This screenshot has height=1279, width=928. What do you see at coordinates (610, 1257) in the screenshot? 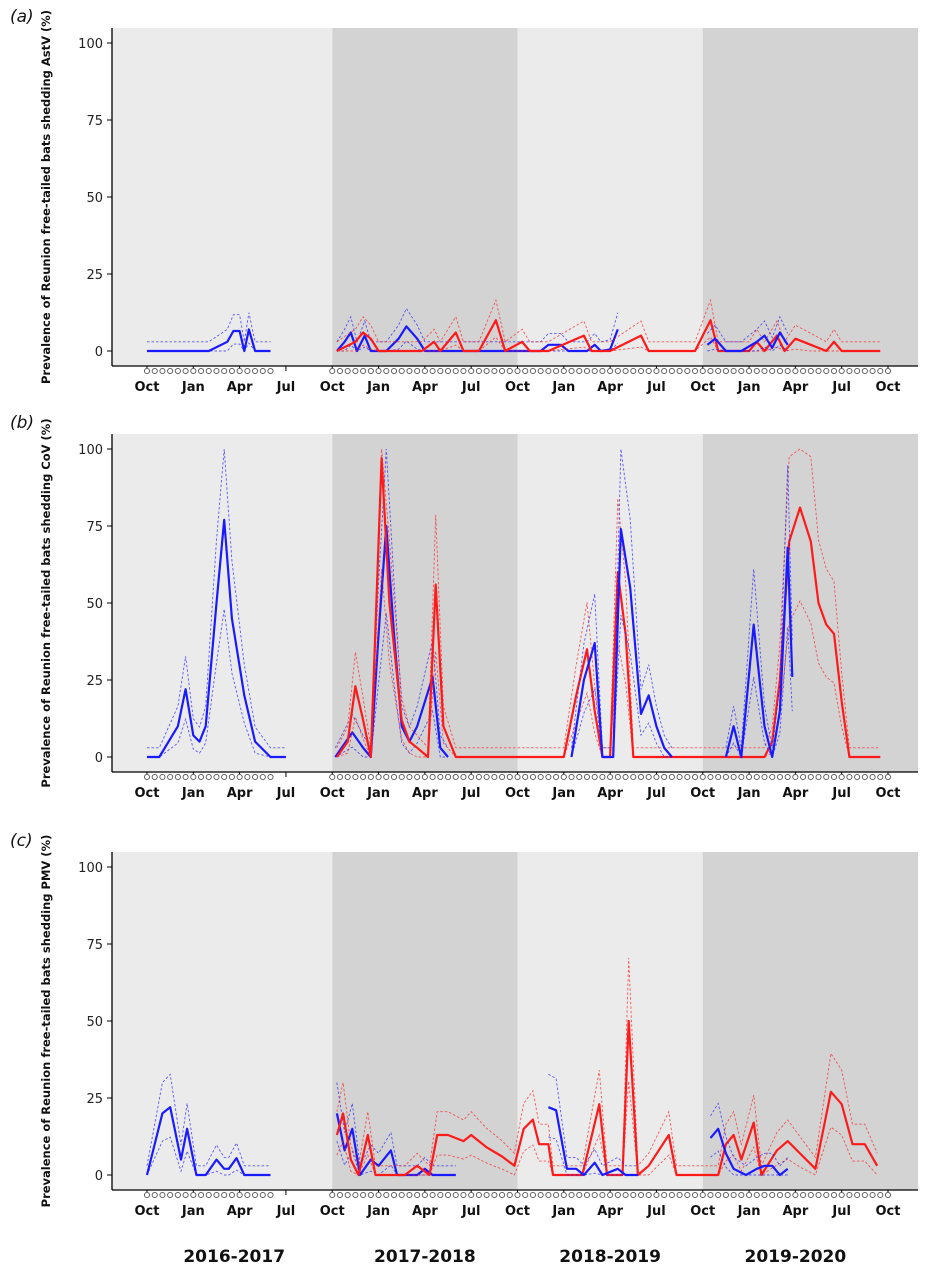
I see `season-label: 2018-2019` at bounding box center [610, 1257].